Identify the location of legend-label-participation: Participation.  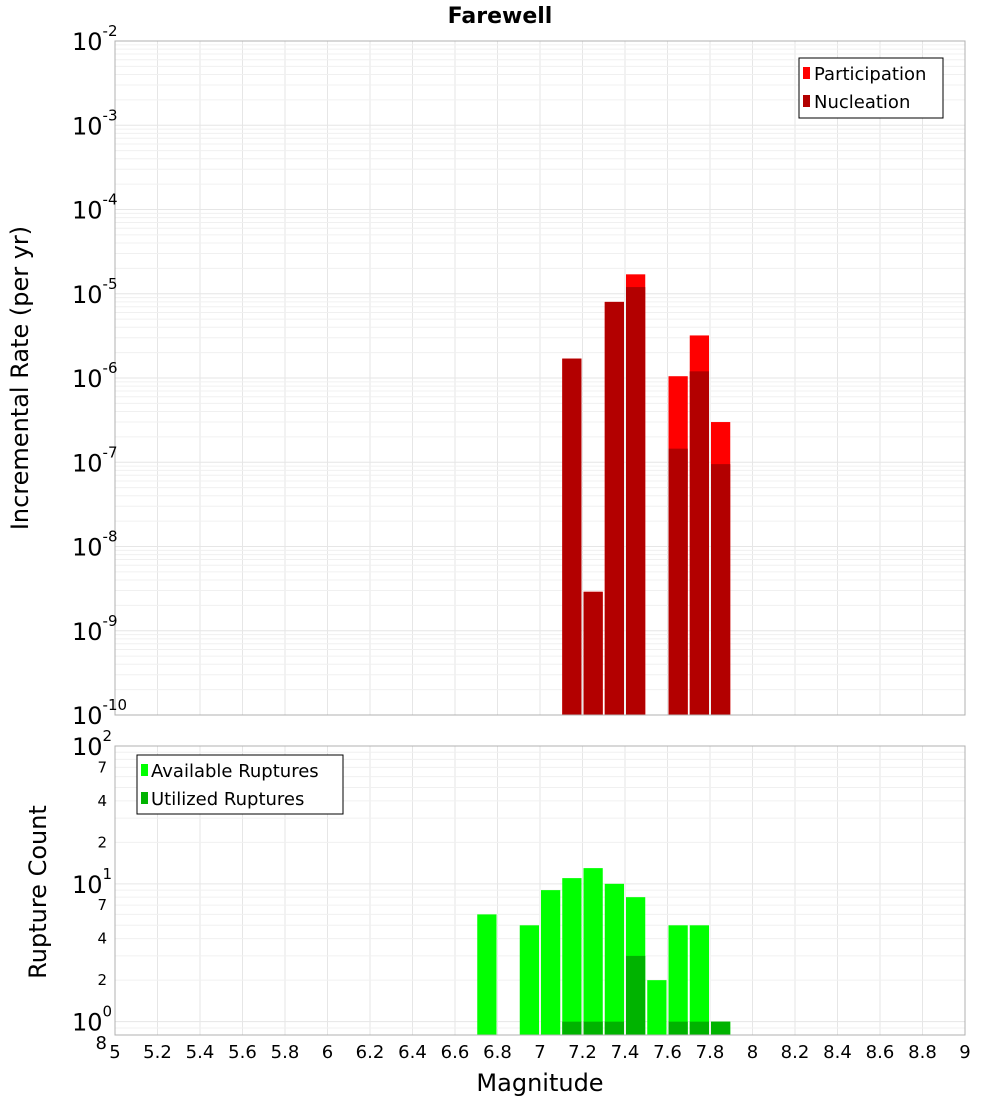
(870, 74).